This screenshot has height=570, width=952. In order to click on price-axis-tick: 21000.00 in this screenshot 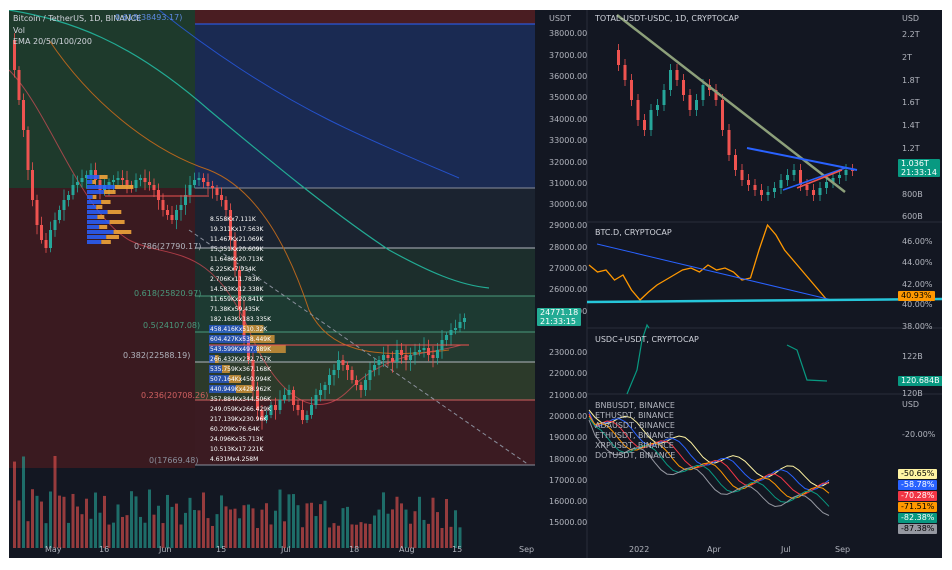, I will do `click(568, 395)`.